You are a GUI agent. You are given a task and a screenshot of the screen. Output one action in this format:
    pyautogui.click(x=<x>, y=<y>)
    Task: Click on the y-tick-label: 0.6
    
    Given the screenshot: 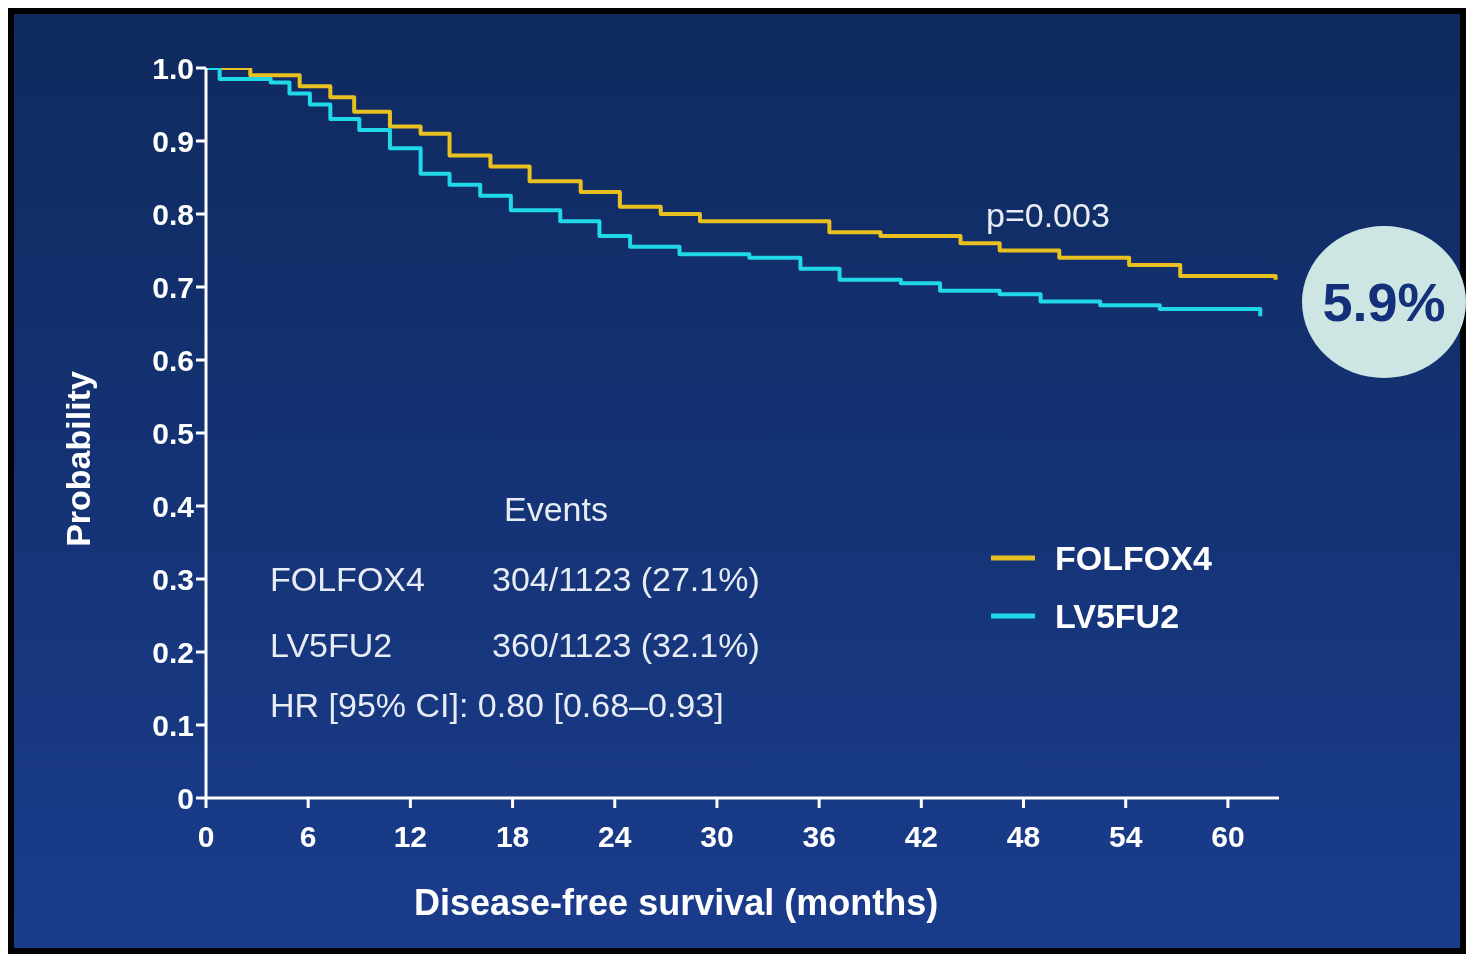 What is the action you would take?
    pyautogui.click(x=173, y=360)
    